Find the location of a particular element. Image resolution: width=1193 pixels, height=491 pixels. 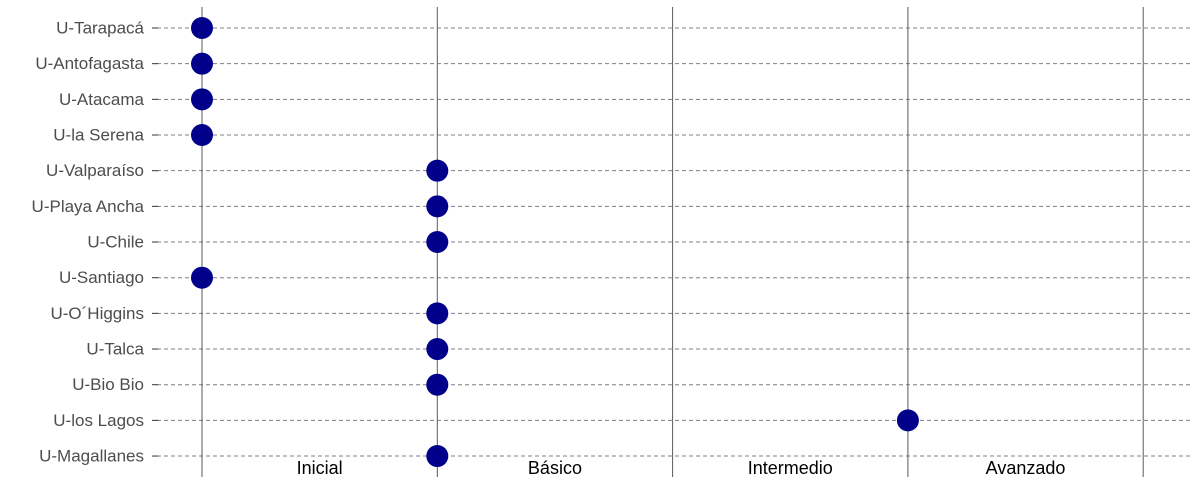

level-label: Avanzado is located at coordinates (1026, 468).